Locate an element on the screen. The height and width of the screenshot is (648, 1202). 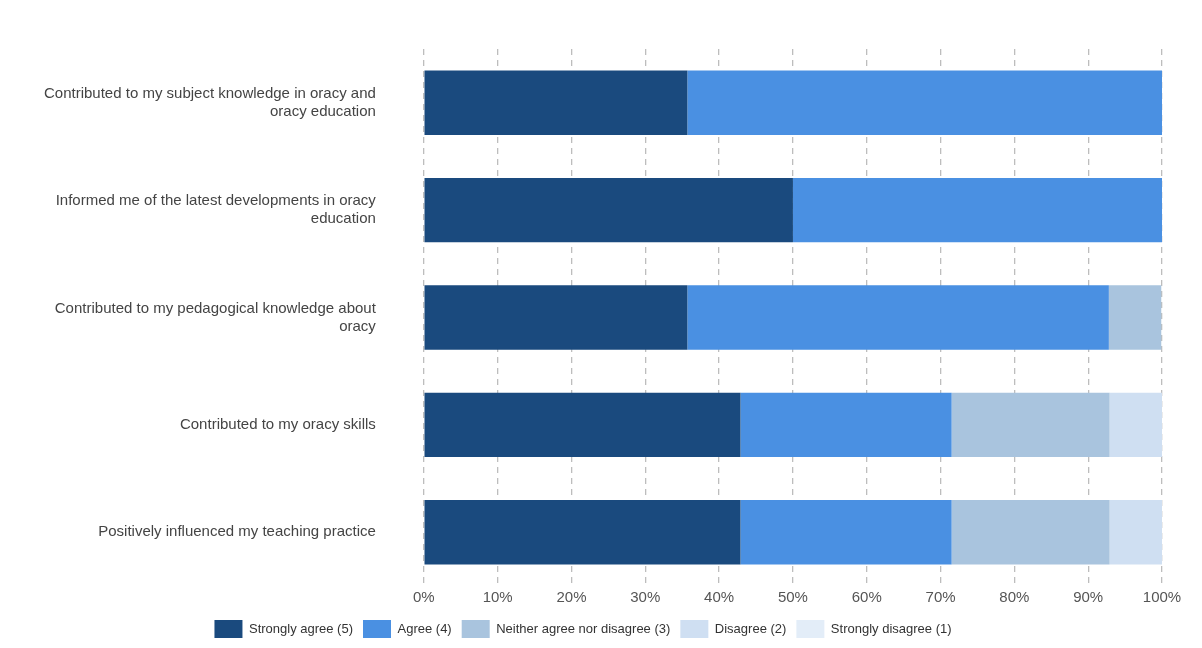
x-tick-label: 50% is located at coordinates (792, 597).